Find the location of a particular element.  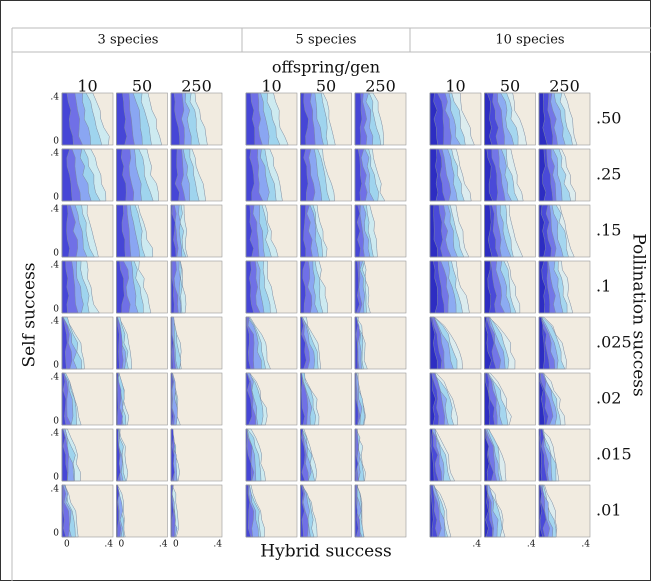

column-title: offspring/gen is located at coordinates (326, 67).